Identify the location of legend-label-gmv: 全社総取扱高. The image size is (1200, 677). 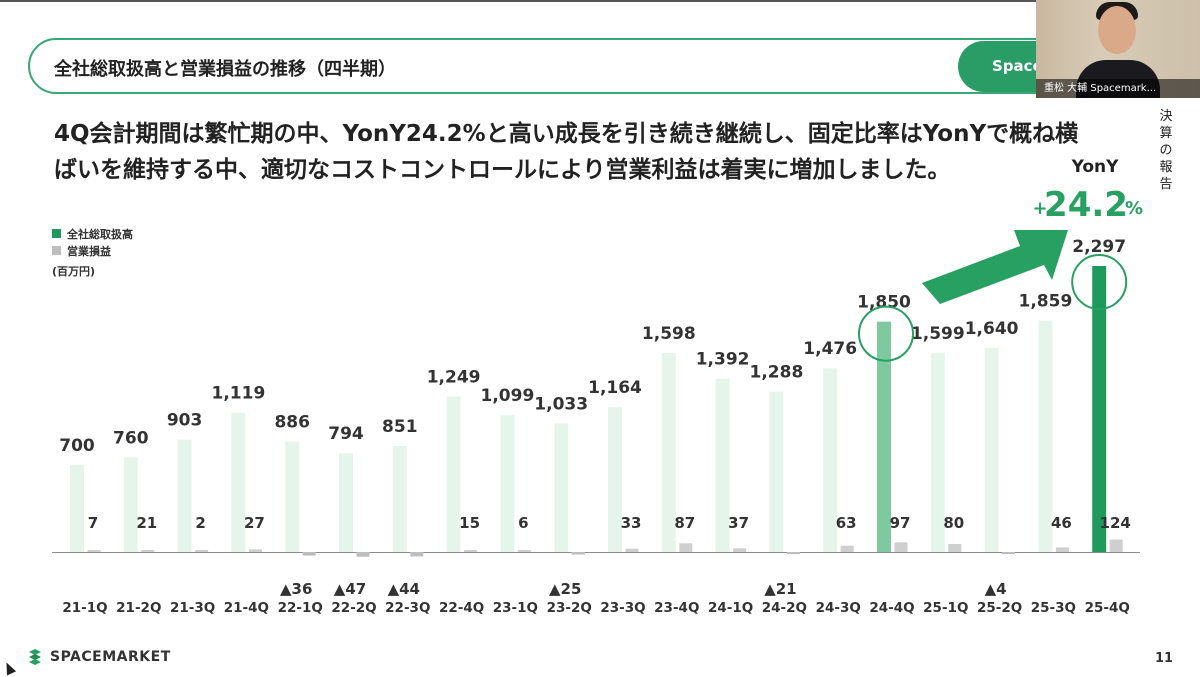
(100, 234).